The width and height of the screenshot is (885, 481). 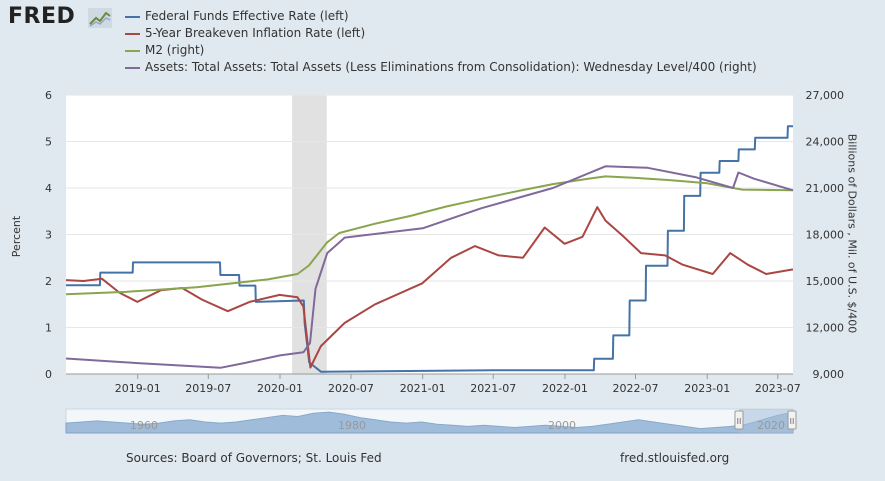 I want to click on y-left-tick-label: 2, so click(x=48, y=281).